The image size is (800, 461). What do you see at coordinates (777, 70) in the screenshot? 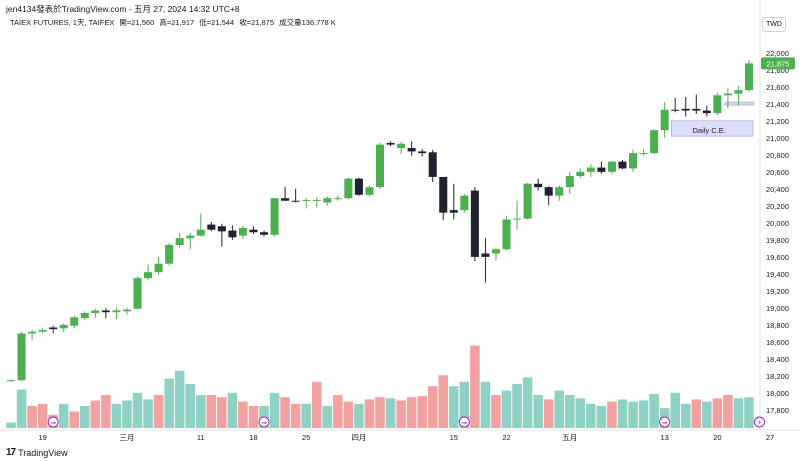
I see `y-tick-label: 21,800` at bounding box center [777, 70].